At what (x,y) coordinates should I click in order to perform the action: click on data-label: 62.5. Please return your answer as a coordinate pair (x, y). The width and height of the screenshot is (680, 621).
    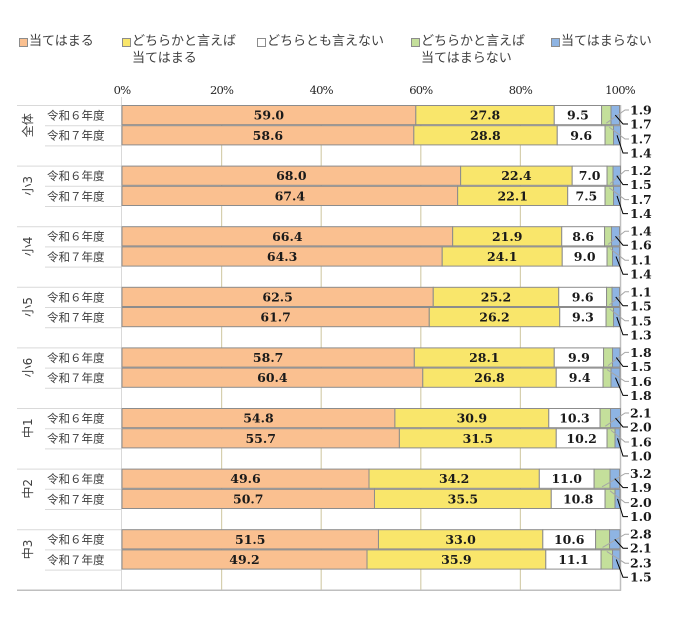
    Looking at the image, I should click on (277, 296).